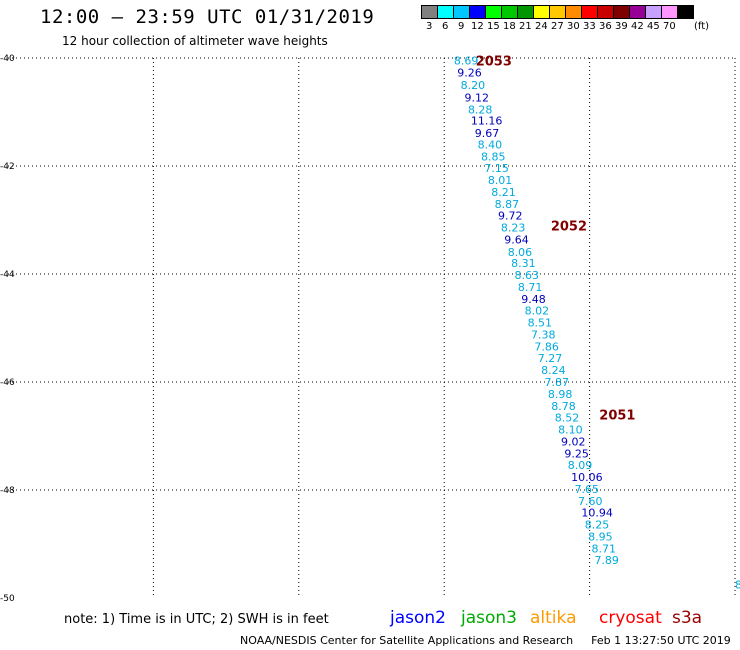  What do you see at coordinates (550, 358) in the screenshot?
I see `wave-height-label: 7.27` at bounding box center [550, 358].